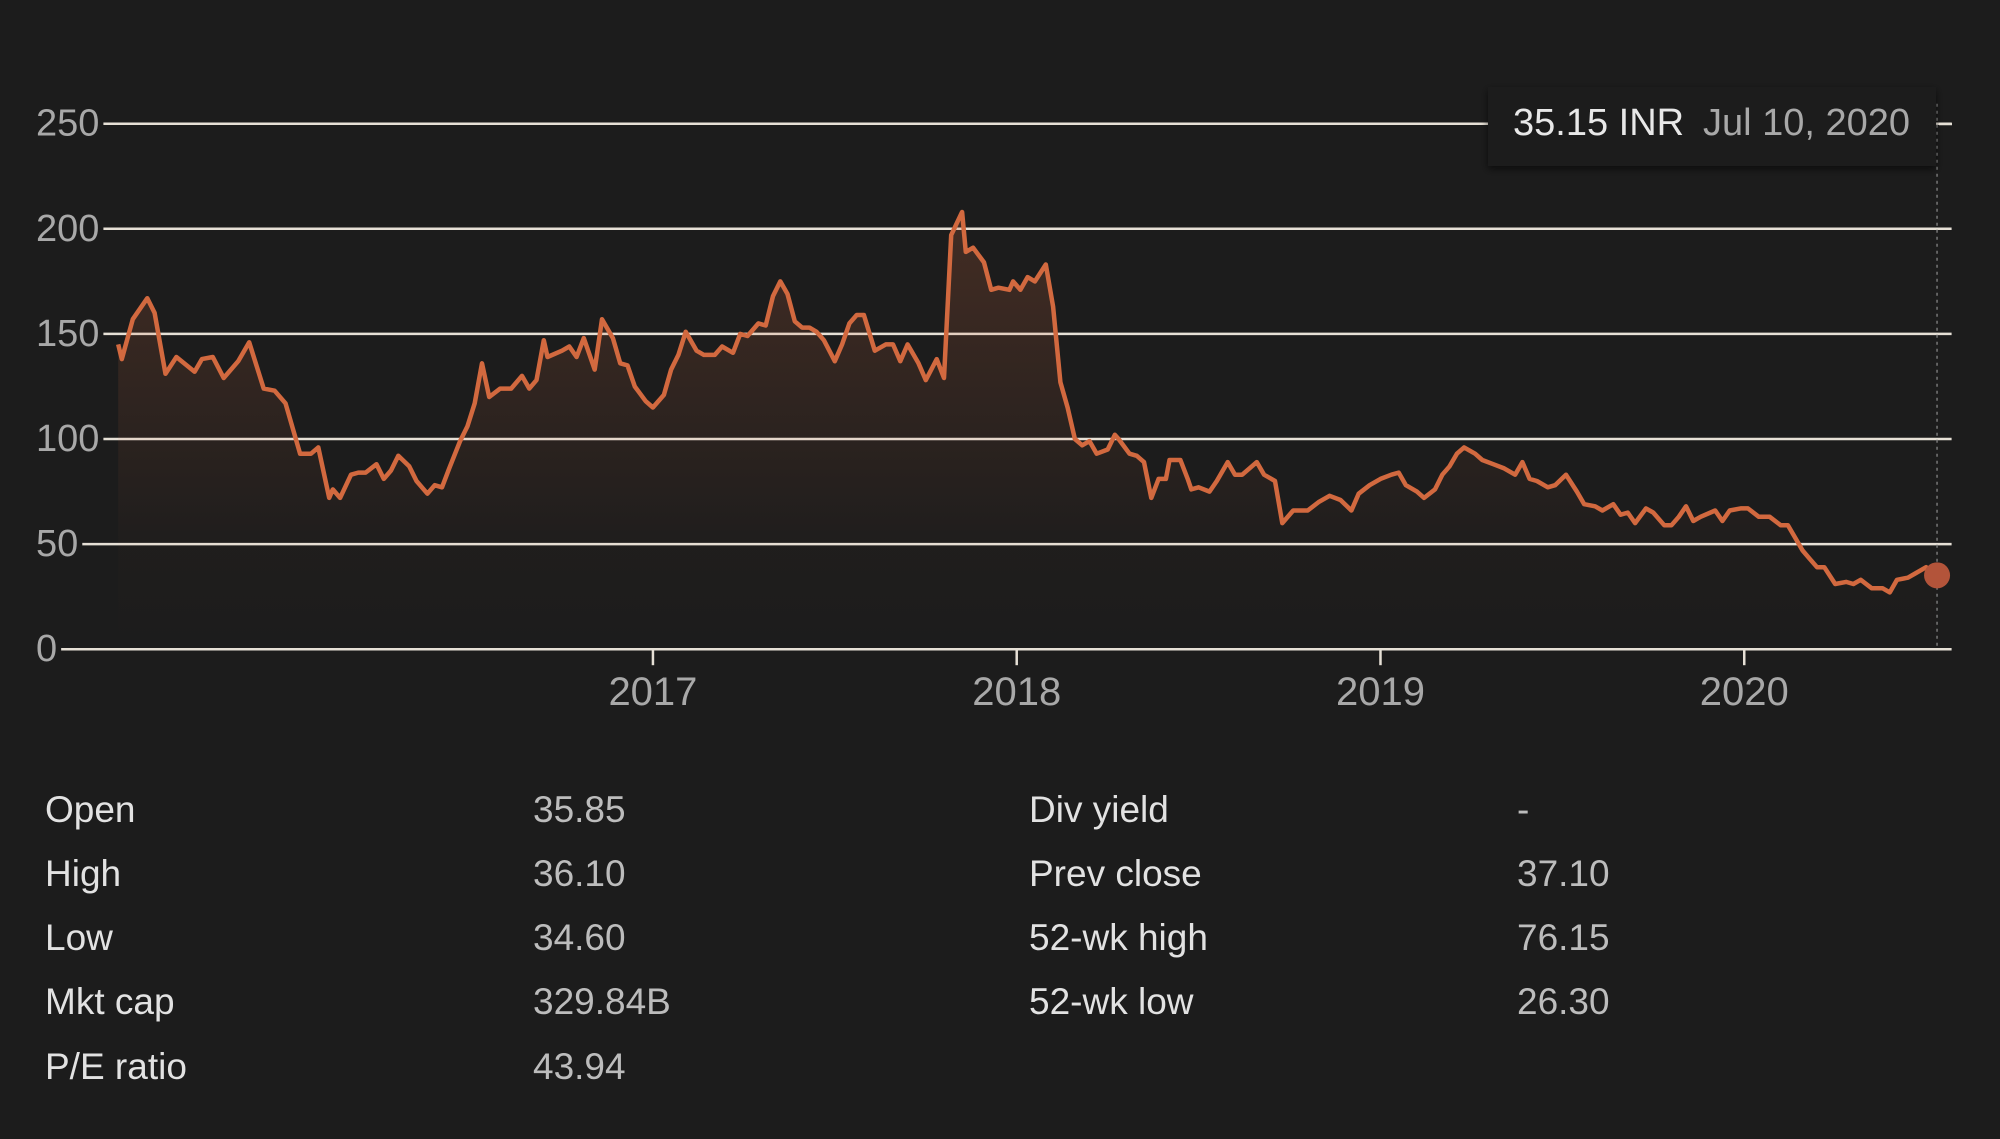 The width and height of the screenshot is (2000, 1139). What do you see at coordinates (602, 1001) in the screenshot?
I see `stat-value: 329.84B` at bounding box center [602, 1001].